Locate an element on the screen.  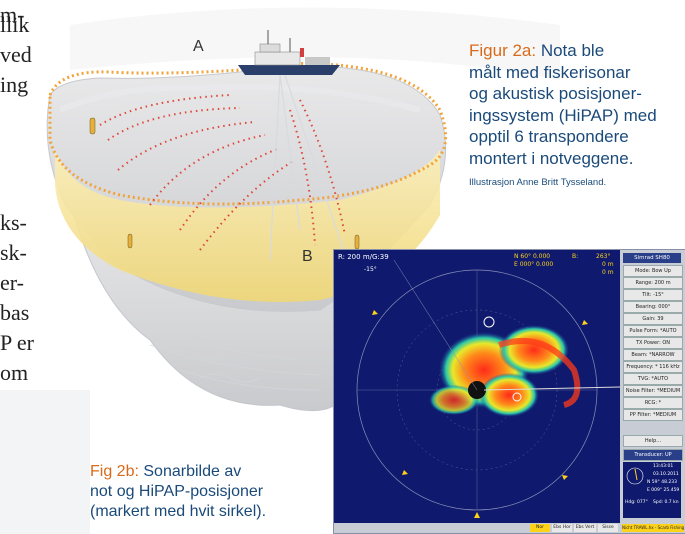
menu-item-mode: Mode: Bow Up is located at coordinates (653, 271).